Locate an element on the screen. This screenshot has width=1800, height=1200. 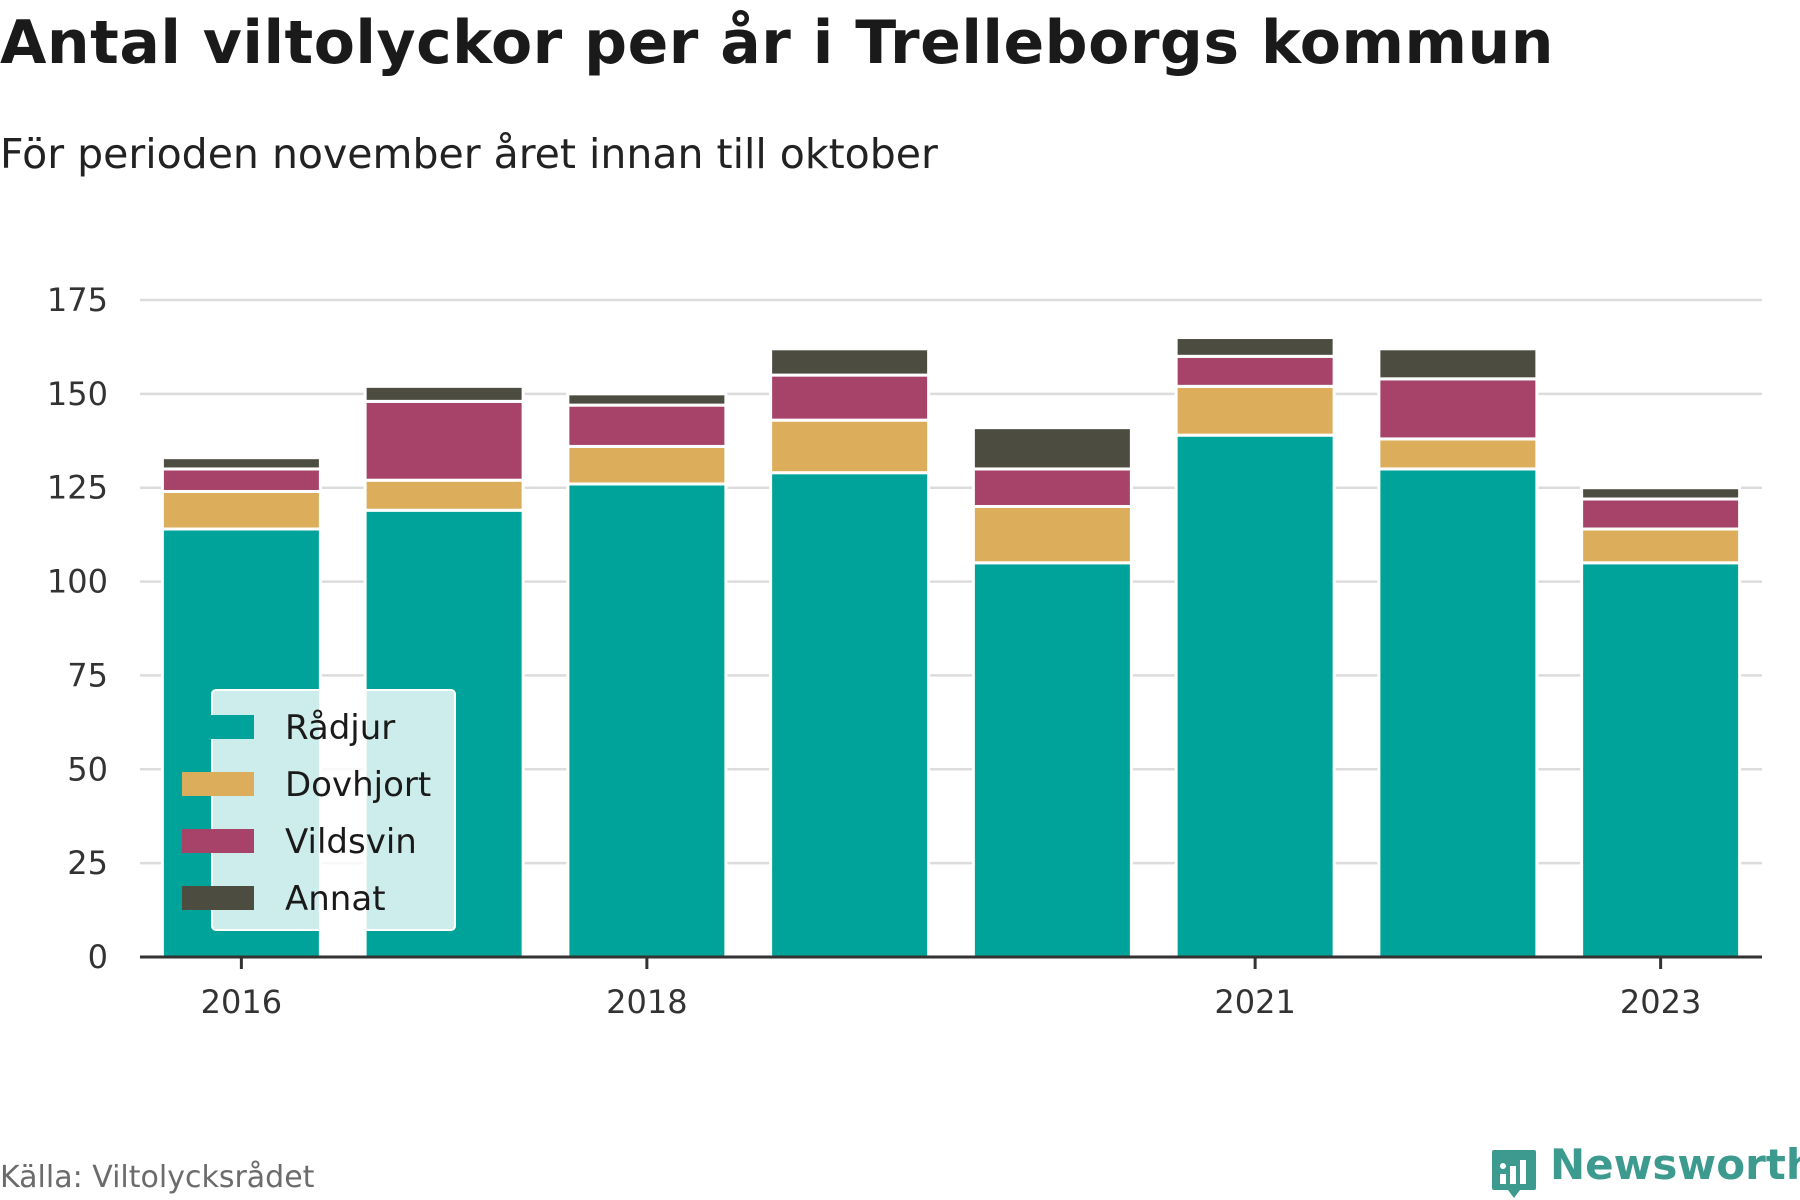
y-tick-label: 75 is located at coordinates (87, 675).